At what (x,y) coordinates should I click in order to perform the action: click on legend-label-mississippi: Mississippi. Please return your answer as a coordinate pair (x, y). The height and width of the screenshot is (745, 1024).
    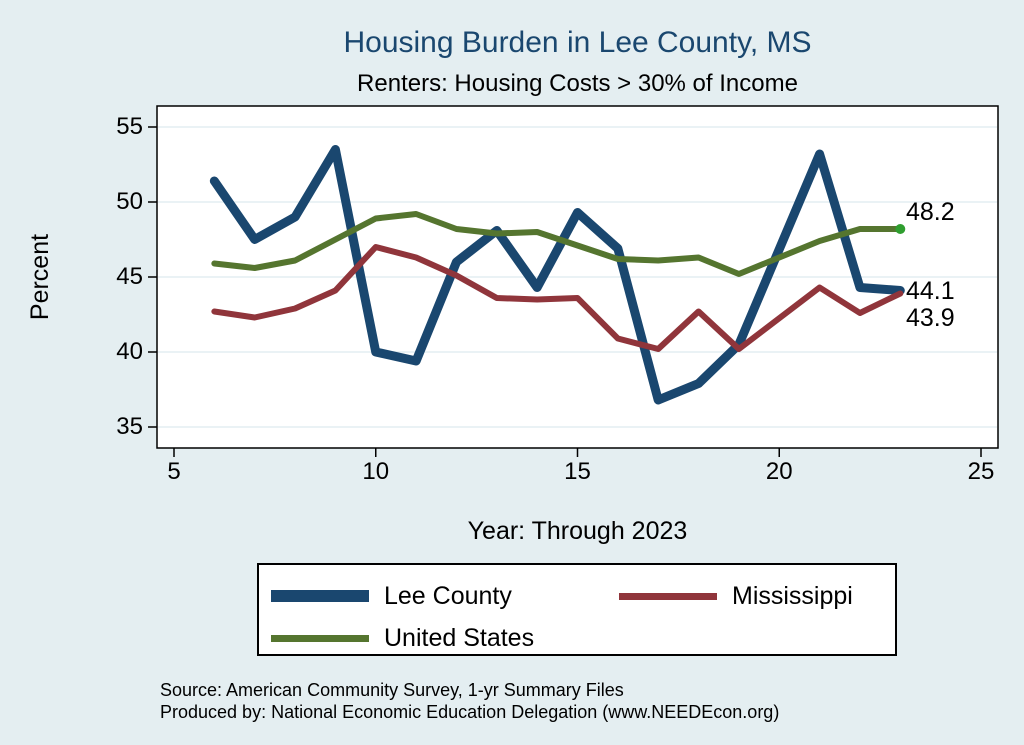
    Looking at the image, I should click on (792, 595).